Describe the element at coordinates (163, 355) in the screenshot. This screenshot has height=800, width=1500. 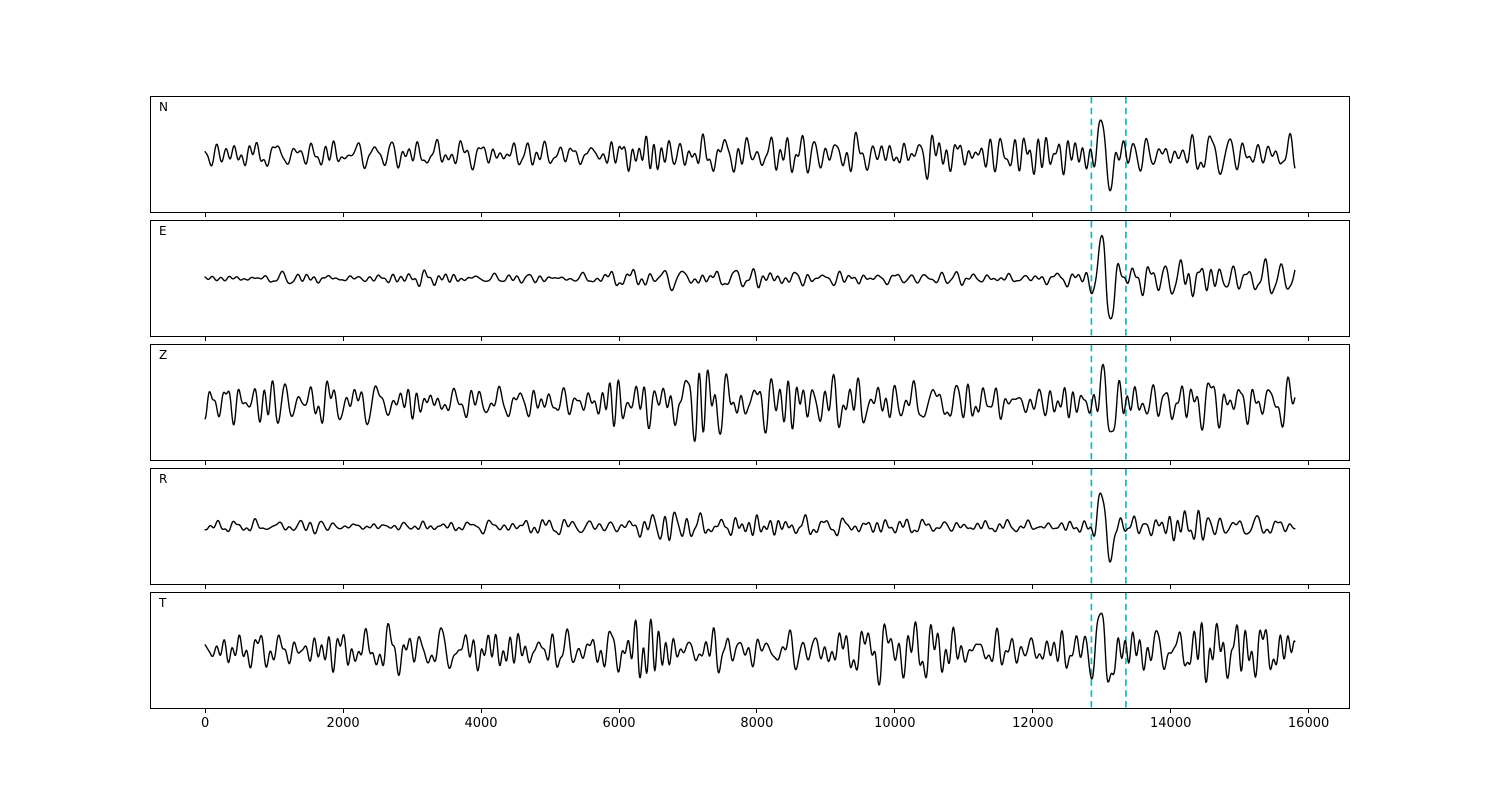
I see `trace-label: Z` at that location.